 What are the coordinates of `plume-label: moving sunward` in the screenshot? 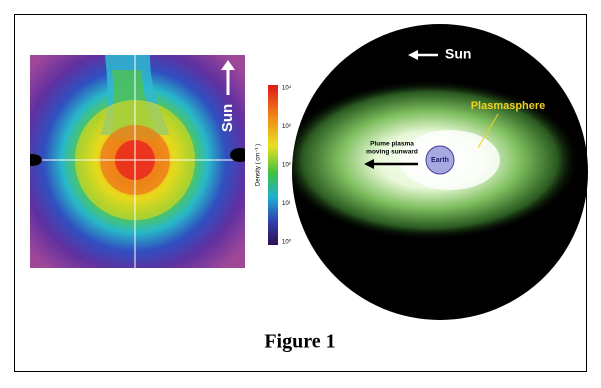 It's located at (392, 152).